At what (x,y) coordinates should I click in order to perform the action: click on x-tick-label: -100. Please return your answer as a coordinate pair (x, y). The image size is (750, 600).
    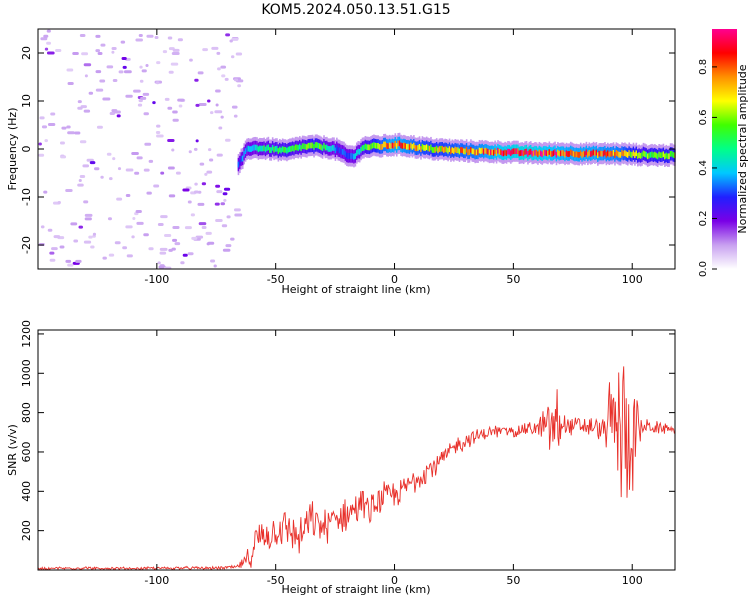
    Looking at the image, I should click on (156, 580).